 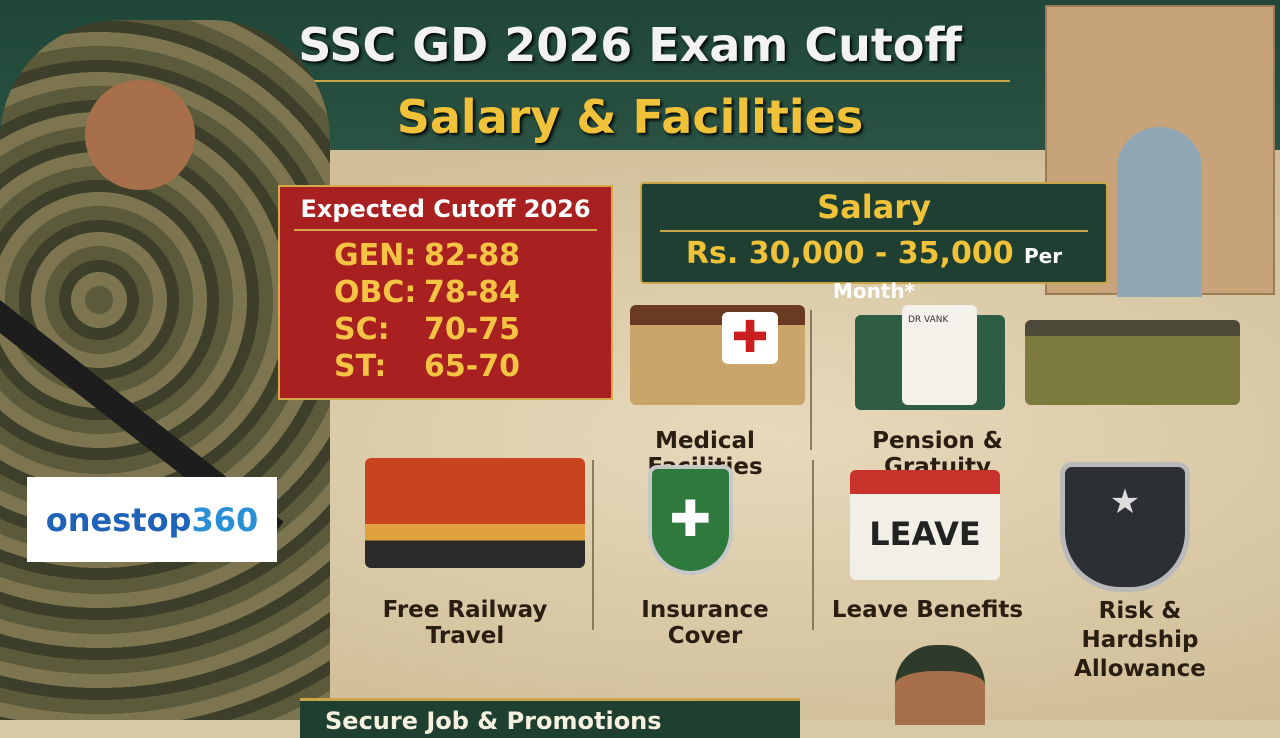 What do you see at coordinates (1140, 640) in the screenshot?
I see `benefit-risk: Risk & Hardship Allowance` at bounding box center [1140, 640].